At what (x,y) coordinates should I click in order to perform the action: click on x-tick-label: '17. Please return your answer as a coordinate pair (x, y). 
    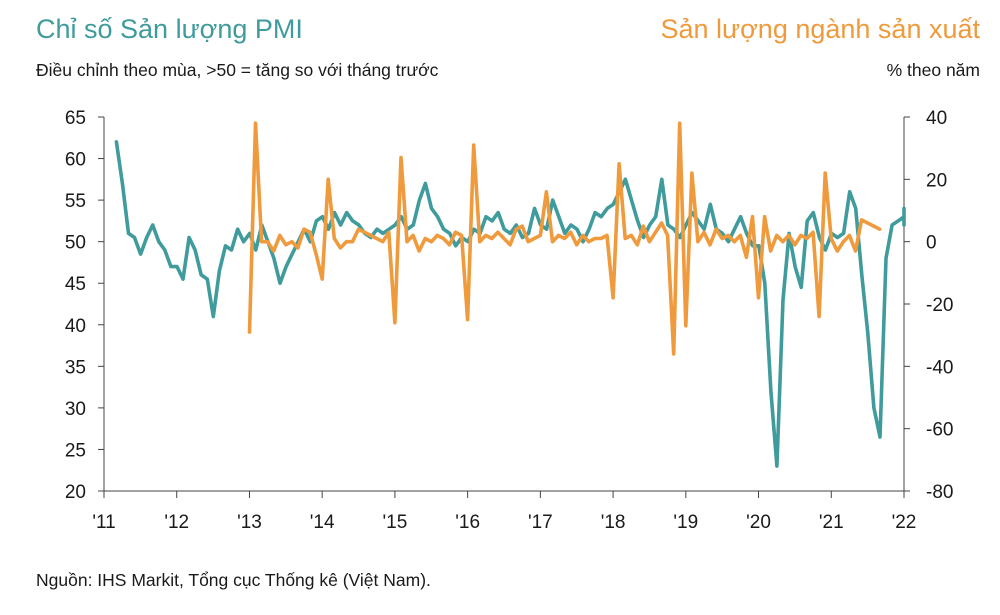
    Looking at the image, I should click on (540, 522).